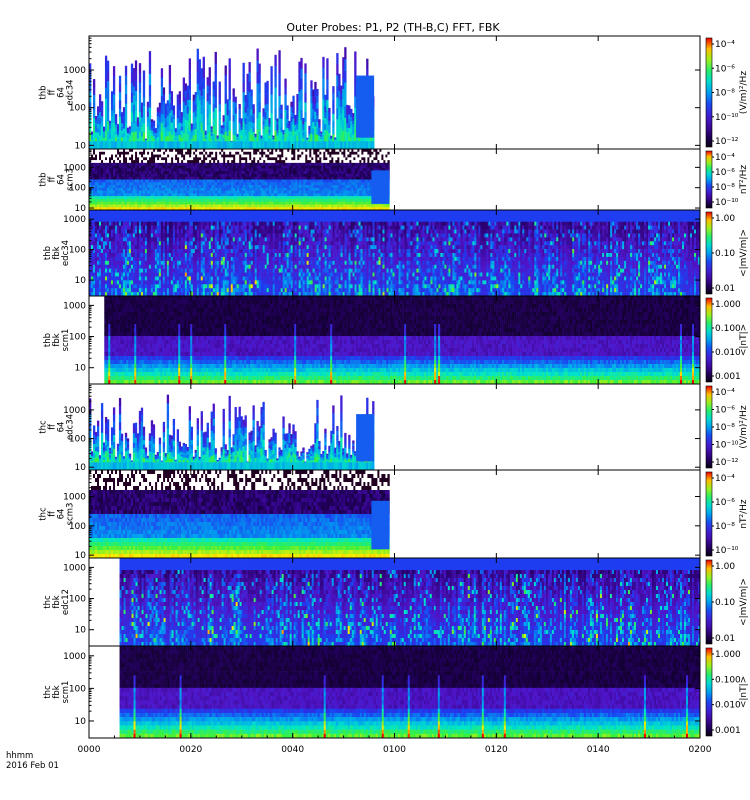 This screenshot has width=750, height=800. I want to click on panel-label: thbfbkedc34, so click(57, 253).